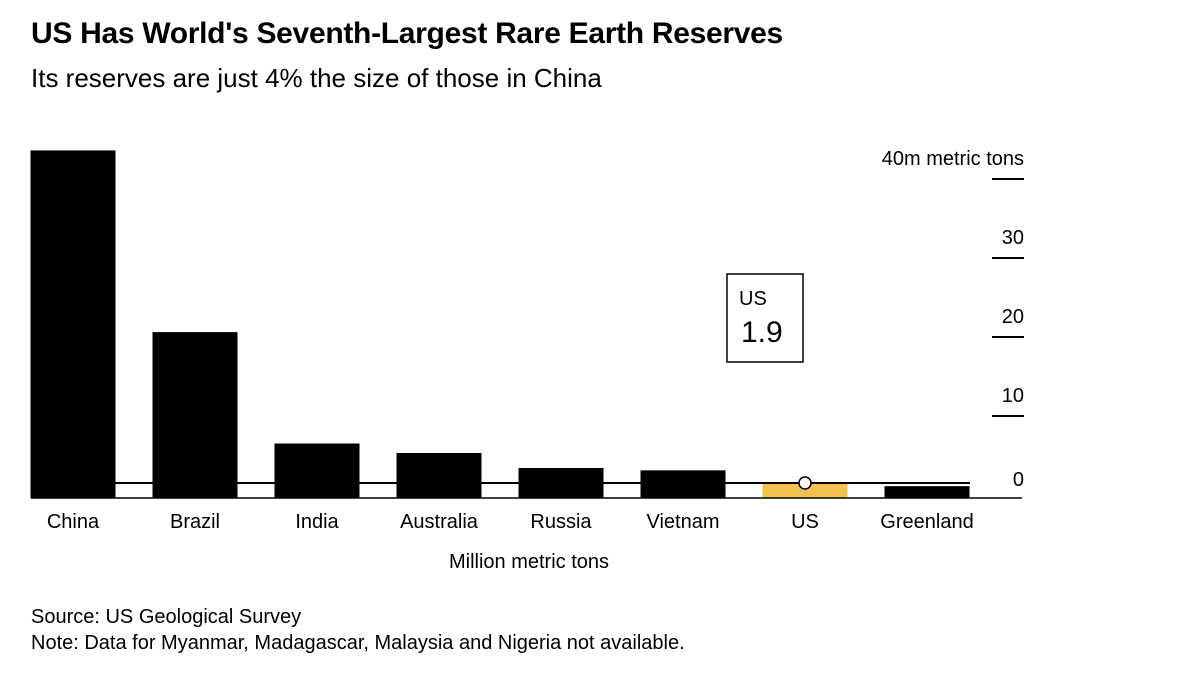 Image resolution: width=1200 pixels, height=690 pixels. I want to click on annotation-value: 1.9, so click(762, 332).